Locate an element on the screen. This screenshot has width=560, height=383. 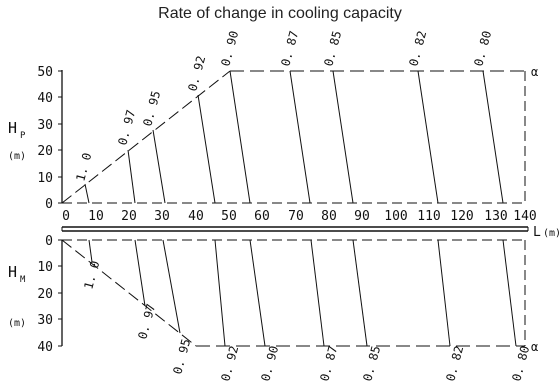
diagram-title: Rate of change in cooling capacity is located at coordinates (280, 13).